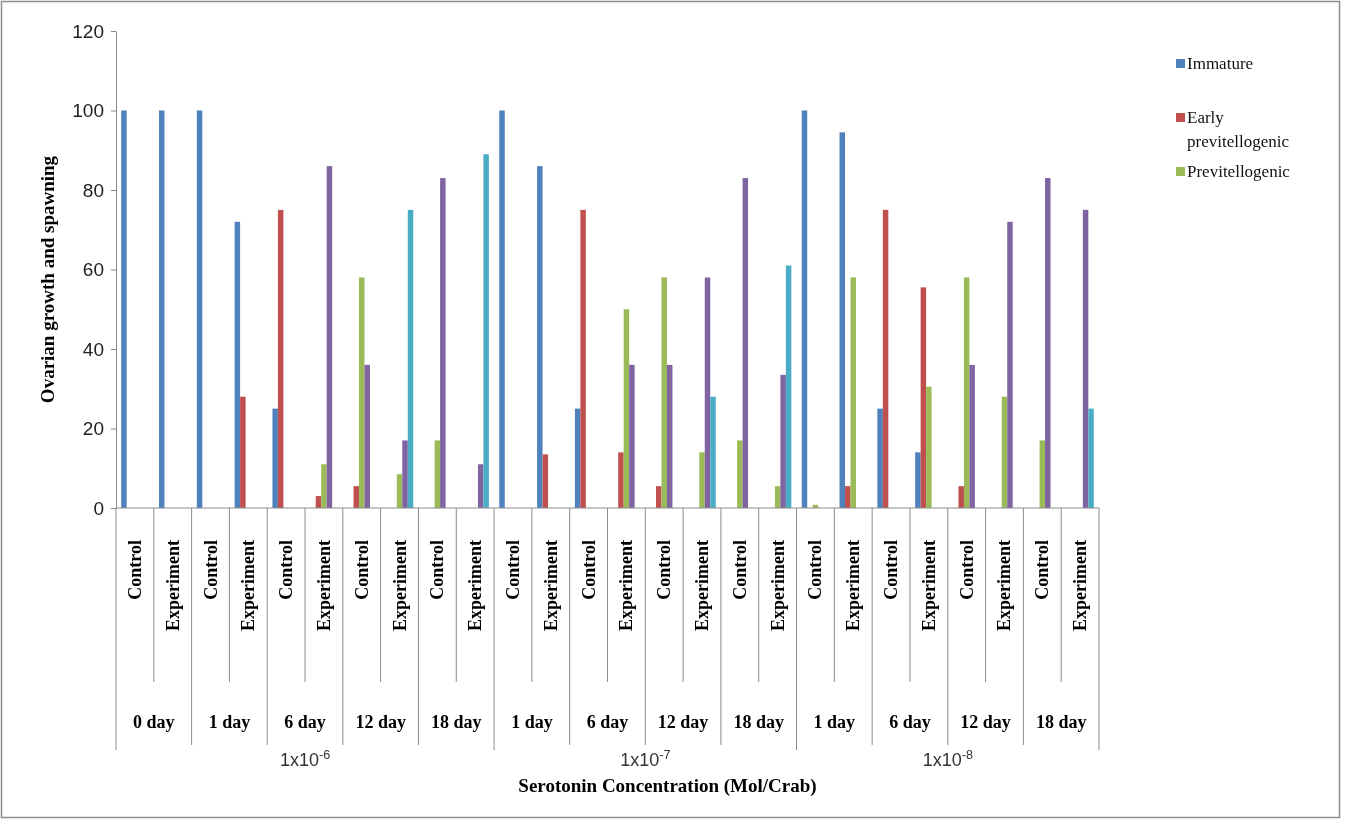 The width and height of the screenshot is (1348, 825). What do you see at coordinates (305, 759) in the screenshot?
I see `text: 1x10$^{-6}$` at bounding box center [305, 759].